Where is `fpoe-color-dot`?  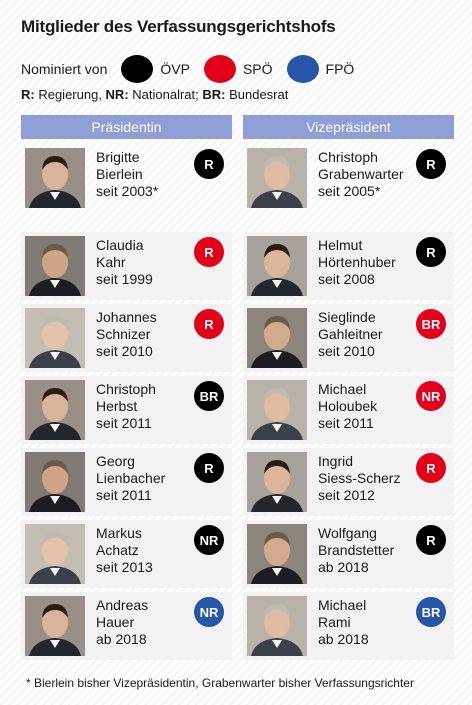
fpoe-color-dot is located at coordinates (302, 69).